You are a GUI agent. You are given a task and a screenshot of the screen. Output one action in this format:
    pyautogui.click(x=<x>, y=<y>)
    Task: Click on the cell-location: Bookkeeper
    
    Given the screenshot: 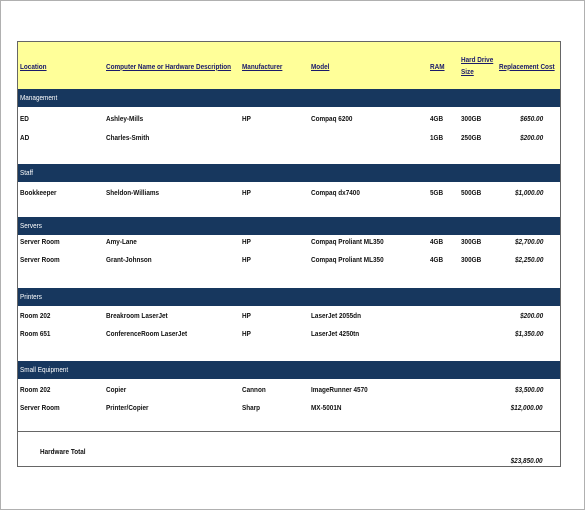 What is the action you would take?
    pyautogui.click(x=38, y=192)
    